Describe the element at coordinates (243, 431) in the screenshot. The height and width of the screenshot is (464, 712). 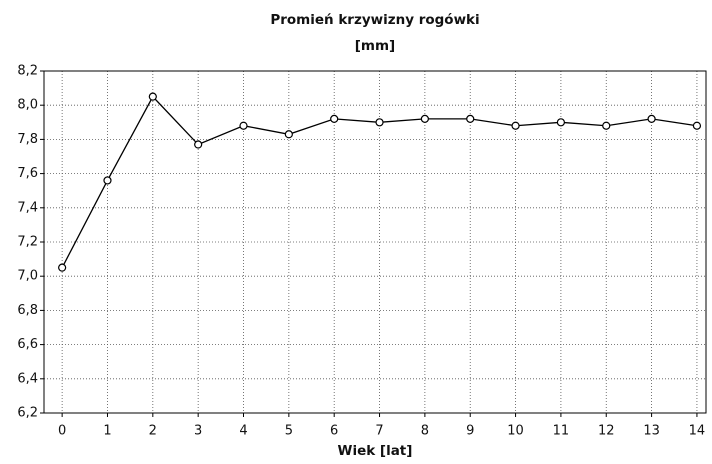
I see `x-tick-label: 4` at that location.